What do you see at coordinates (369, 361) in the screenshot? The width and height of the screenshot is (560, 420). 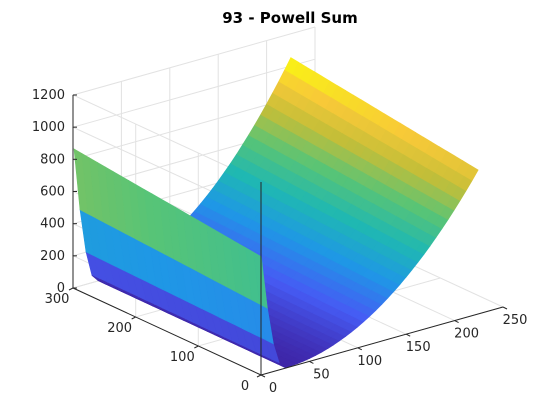 I see `x-tick-label: 100` at bounding box center [369, 361].